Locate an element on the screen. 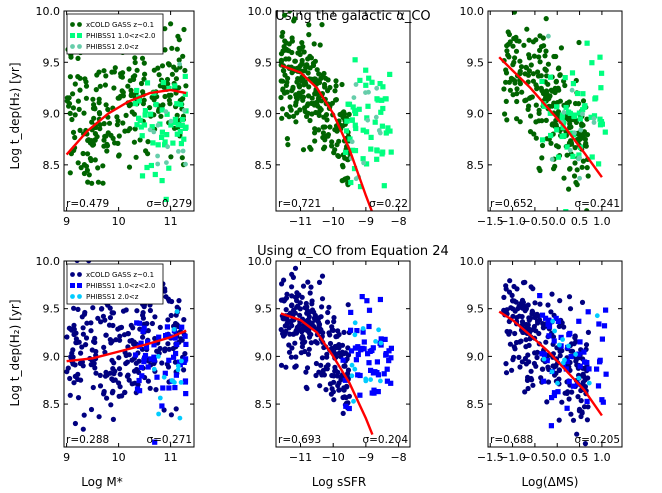 The image size is (662, 493). x-tick-label: −9 is located at coordinates (366, 221).